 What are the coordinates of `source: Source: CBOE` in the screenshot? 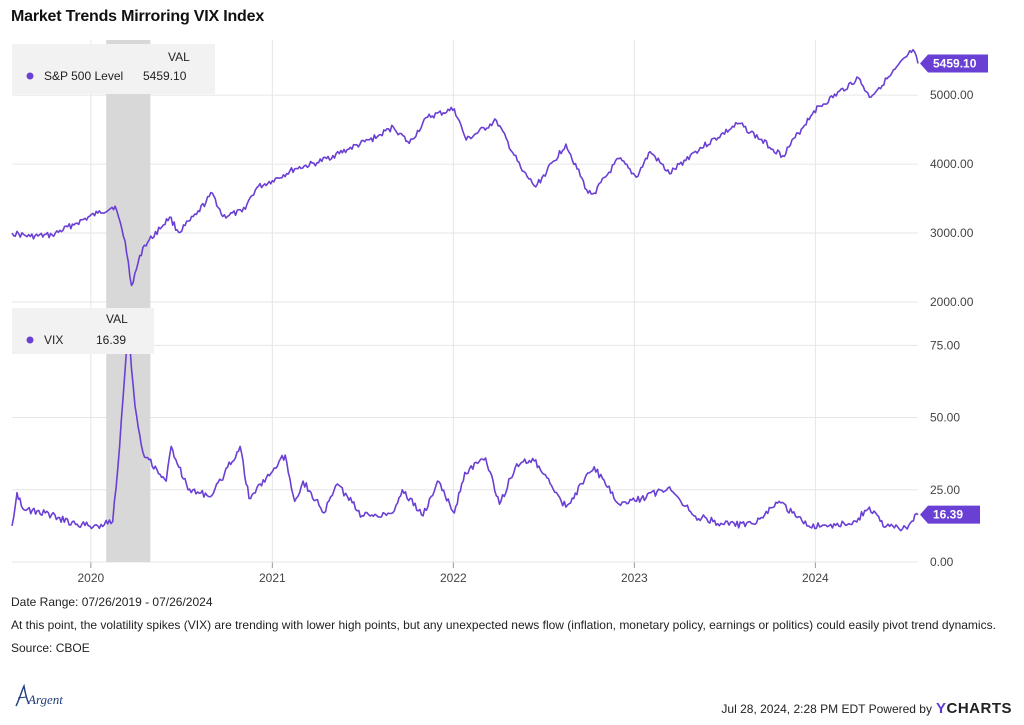 It's located at (50, 648).